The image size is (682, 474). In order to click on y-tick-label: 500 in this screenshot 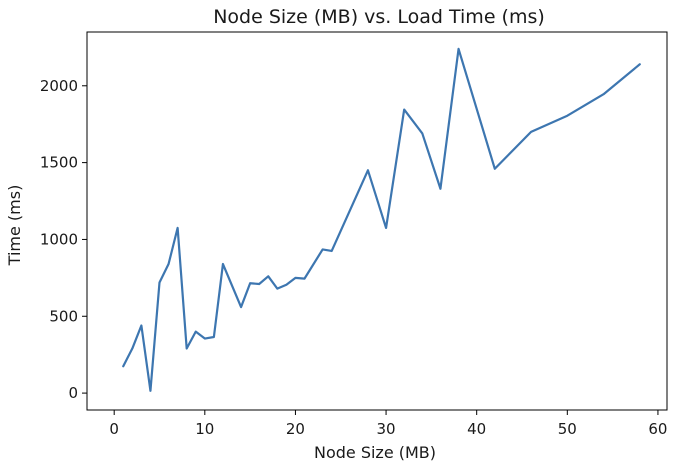, I will do `click(63, 316)`.